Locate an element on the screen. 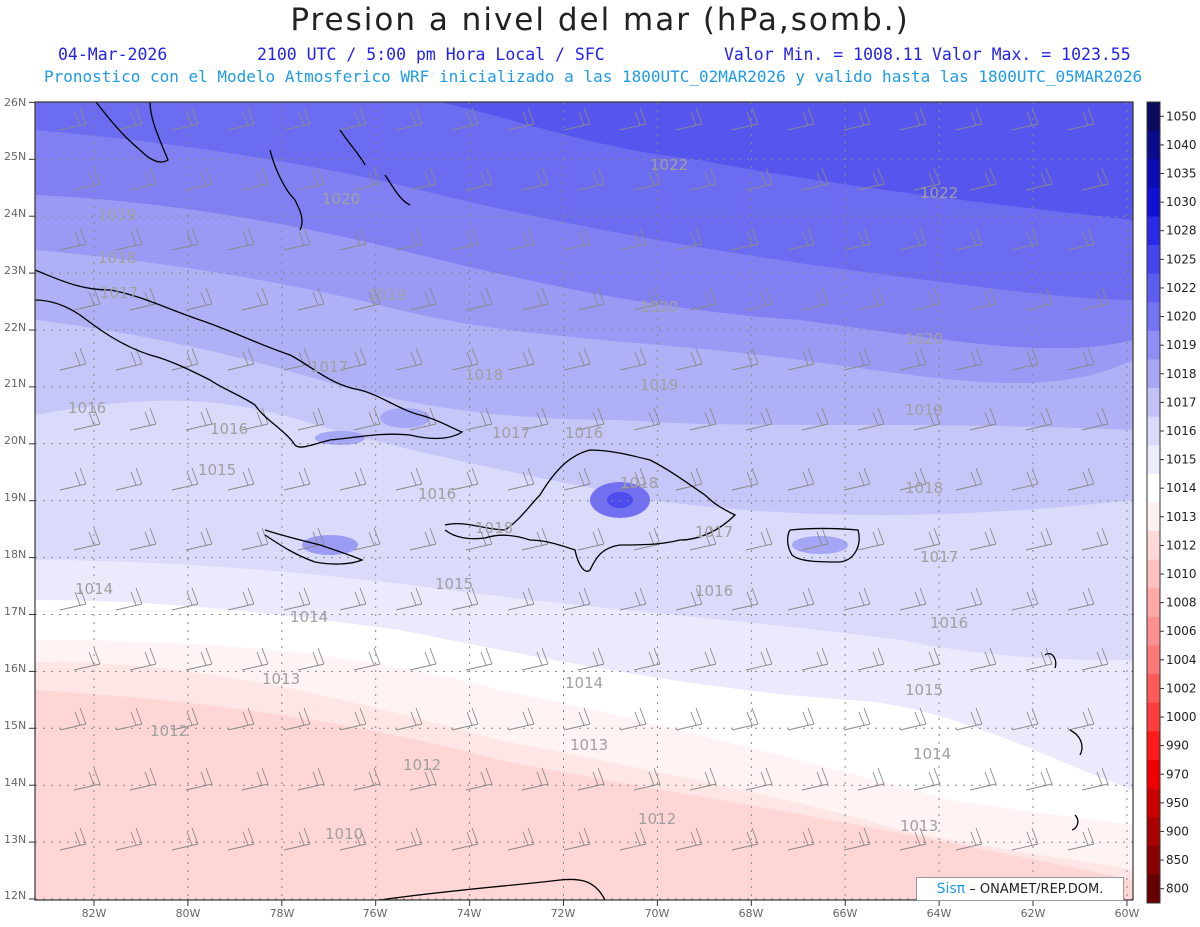 The width and height of the screenshot is (1200, 927). colorbar-label: 1019 is located at coordinates (1181, 345).